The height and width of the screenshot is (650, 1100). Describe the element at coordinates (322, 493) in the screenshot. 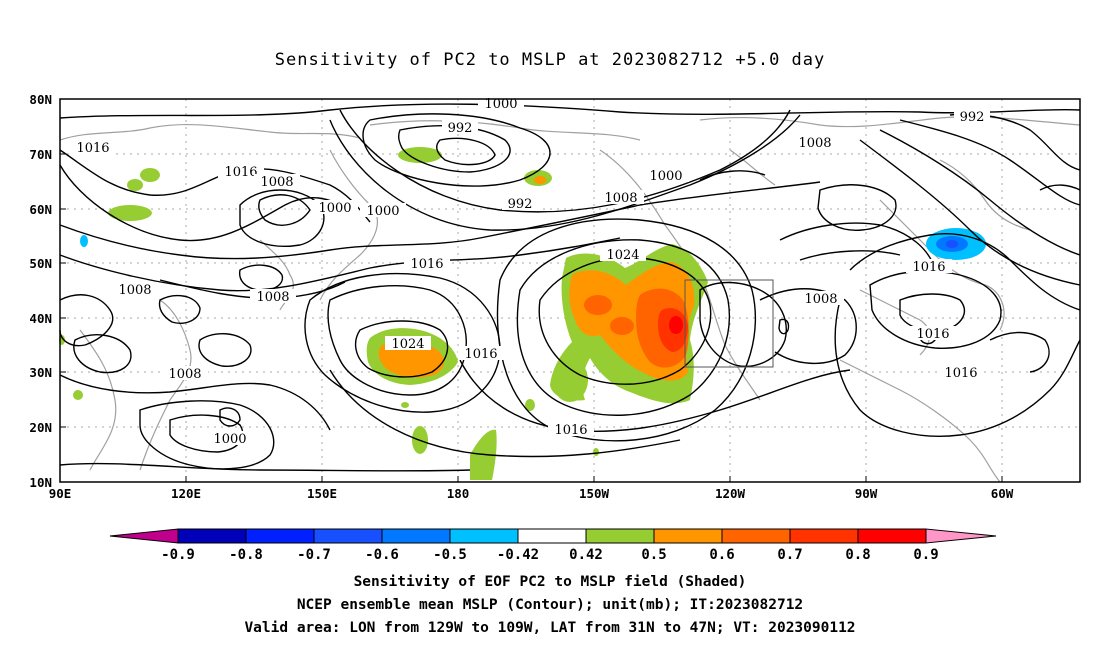

I see `lon-label: 150E` at that location.